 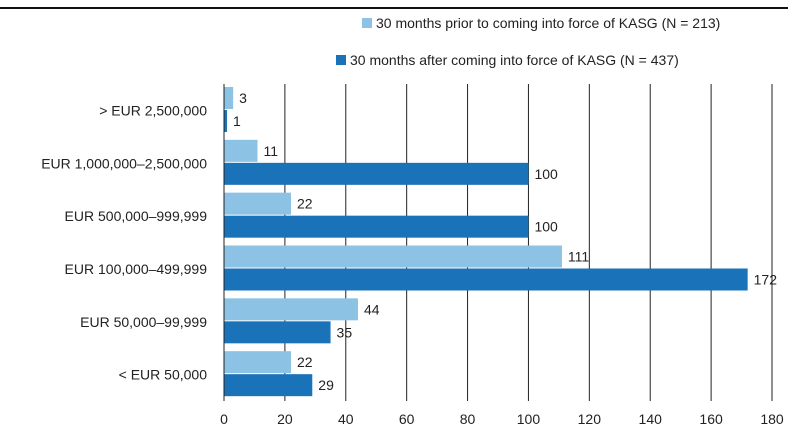 I want to click on data-label: 29, so click(x=326, y=385).